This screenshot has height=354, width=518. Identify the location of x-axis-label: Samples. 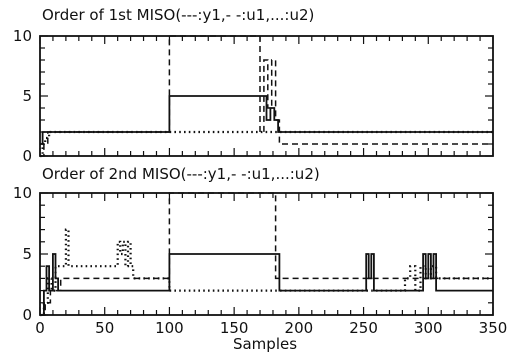
(265, 344).